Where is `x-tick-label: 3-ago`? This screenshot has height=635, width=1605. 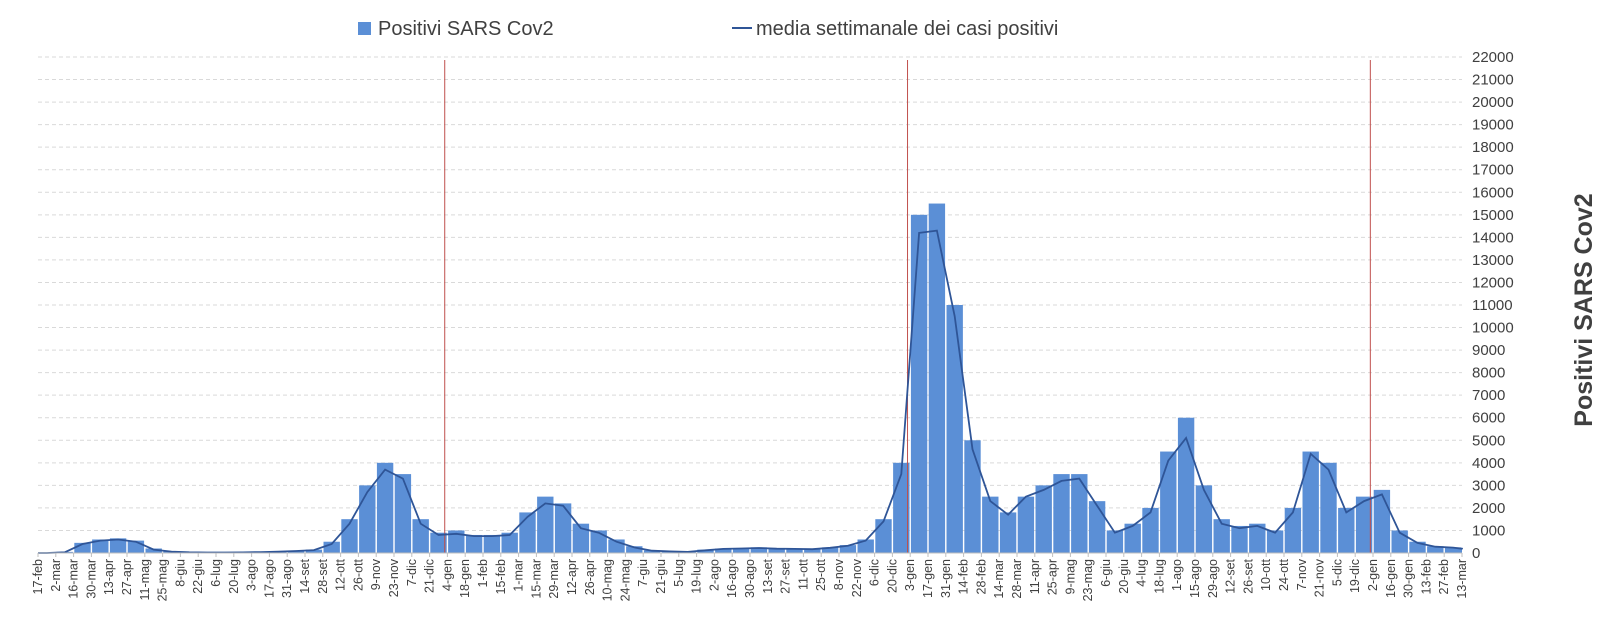 x-tick-label: 3-ago is located at coordinates (252, 575).